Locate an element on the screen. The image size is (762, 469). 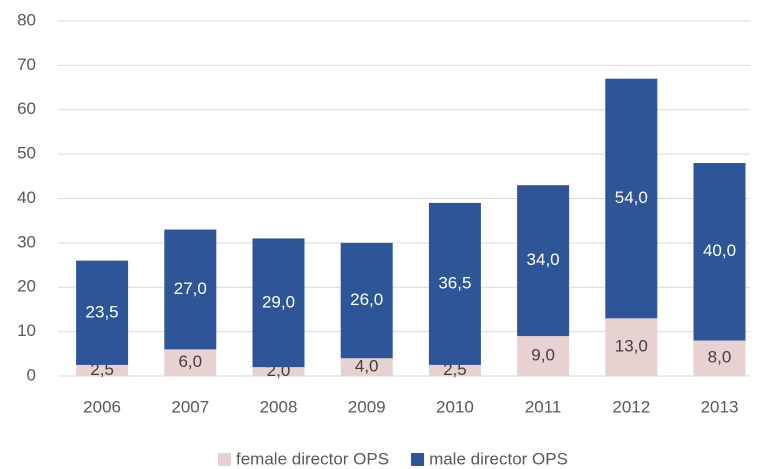
y-tick-label: 20 is located at coordinates (26, 286).